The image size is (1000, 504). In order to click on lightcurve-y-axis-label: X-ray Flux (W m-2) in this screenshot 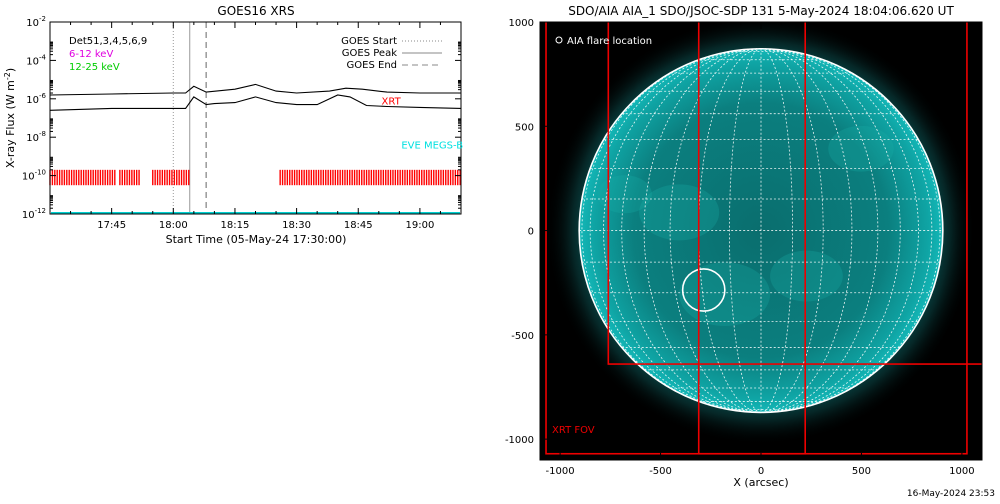, I will do `click(10, 118)`.